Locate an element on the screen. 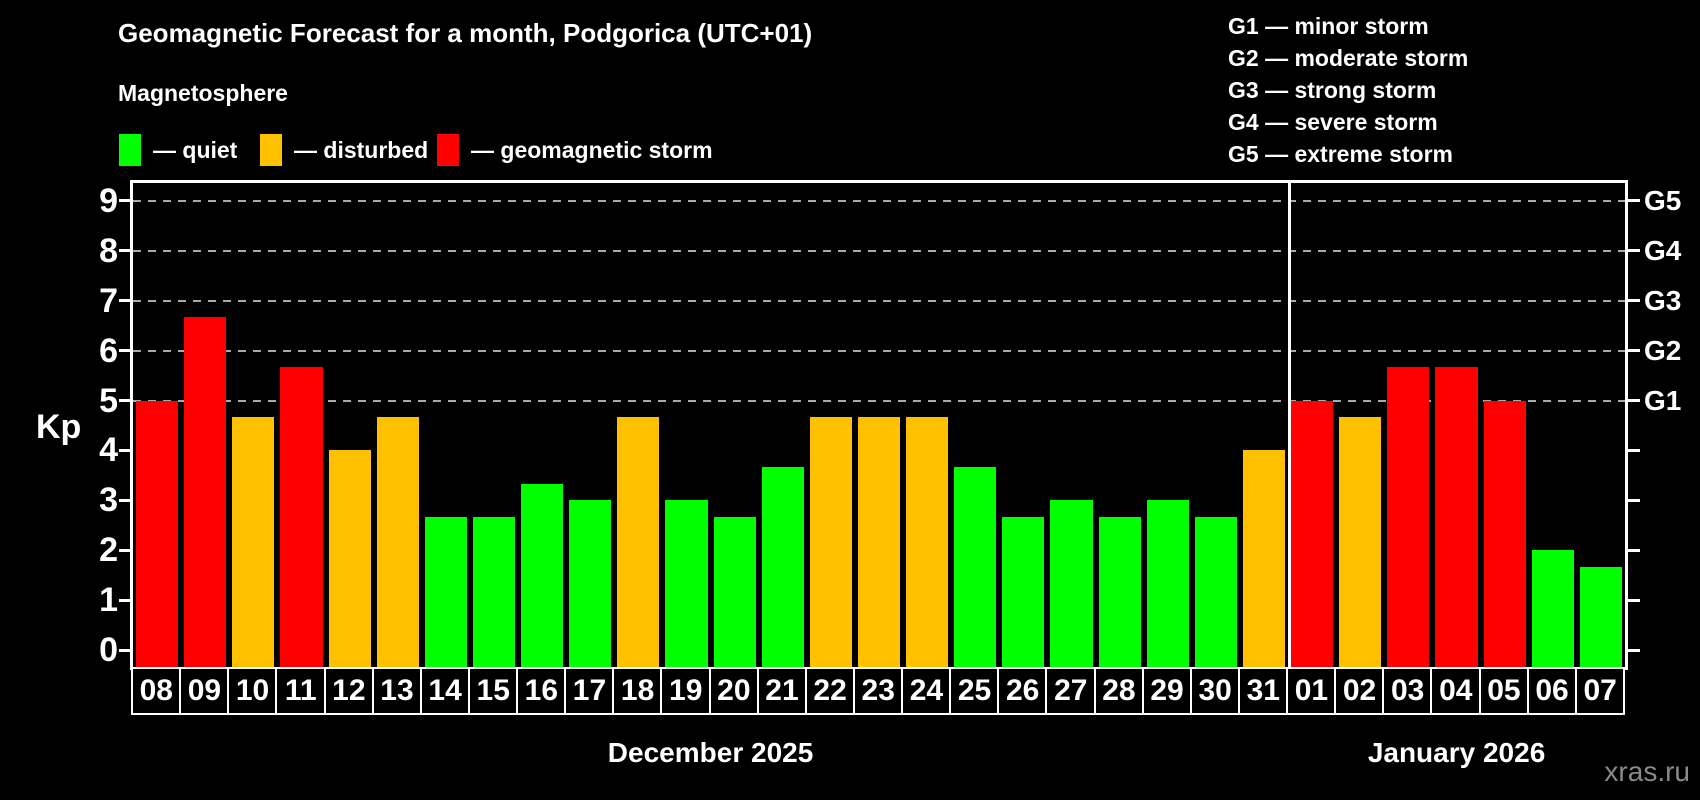  month-label: December 2025 is located at coordinates (710, 752).